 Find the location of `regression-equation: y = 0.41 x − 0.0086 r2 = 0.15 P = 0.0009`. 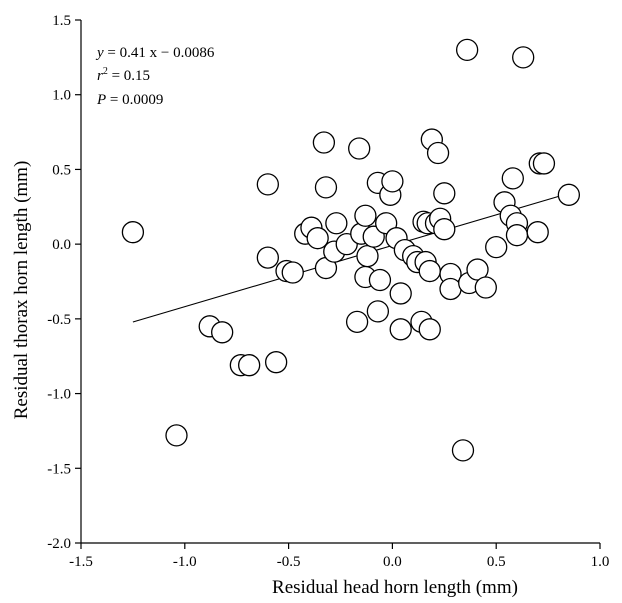

regression-equation: y = 0.41 x − 0.0086 r2 = 0.15 P = 0.0009 is located at coordinates (155, 76).